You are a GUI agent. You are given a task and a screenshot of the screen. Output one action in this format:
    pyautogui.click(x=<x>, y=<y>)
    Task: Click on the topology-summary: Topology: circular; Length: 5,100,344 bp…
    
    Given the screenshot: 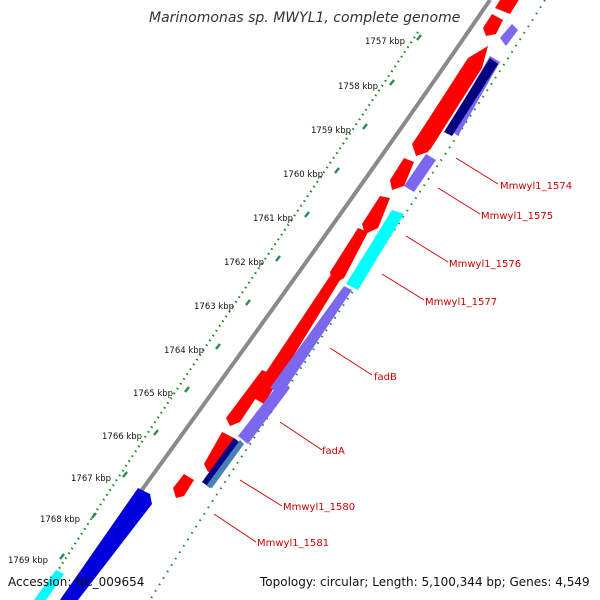 What is the action you would take?
    pyautogui.click(x=424, y=582)
    